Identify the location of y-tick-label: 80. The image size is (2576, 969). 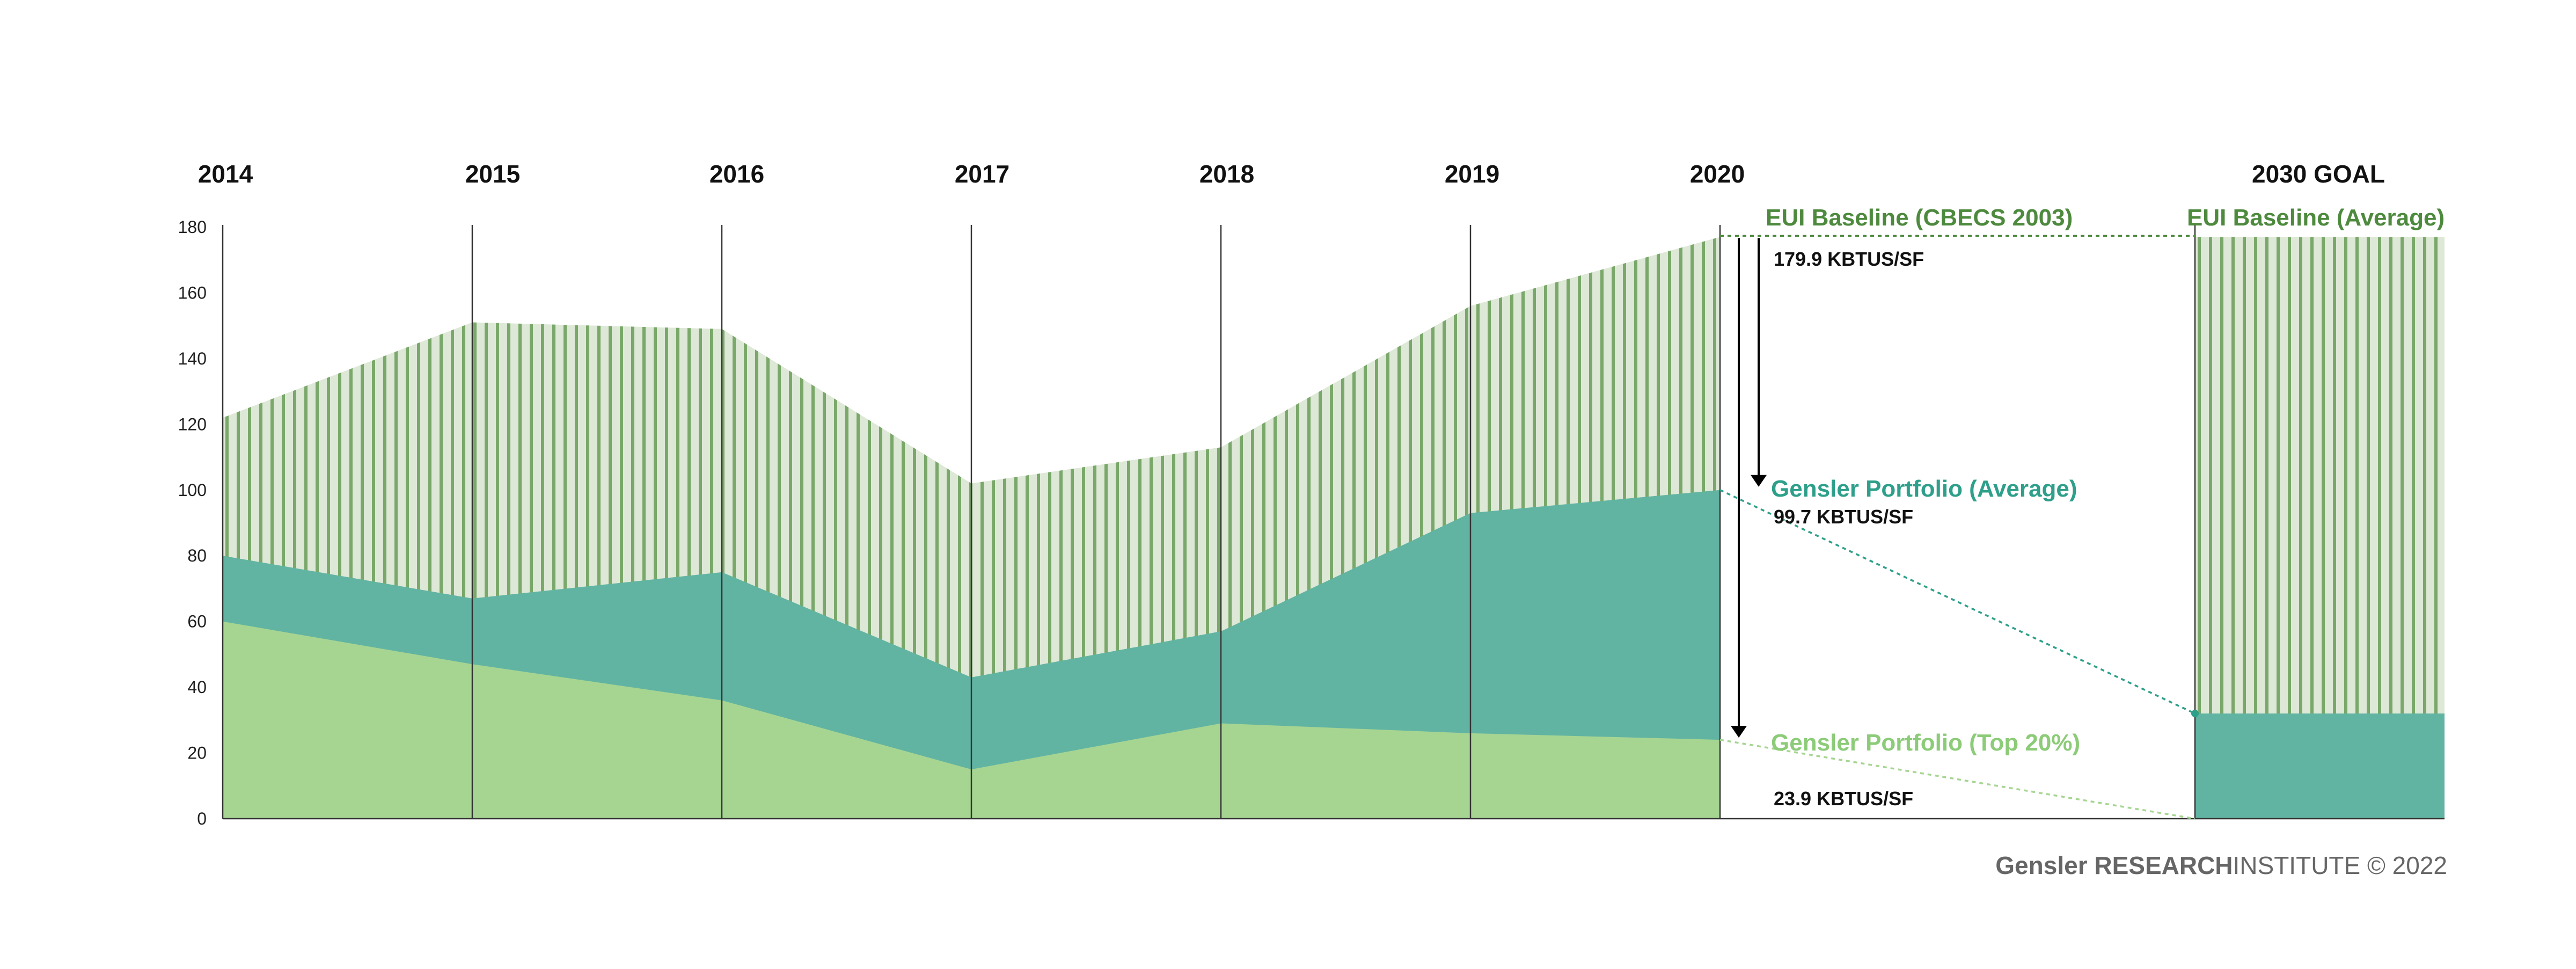
(197, 555).